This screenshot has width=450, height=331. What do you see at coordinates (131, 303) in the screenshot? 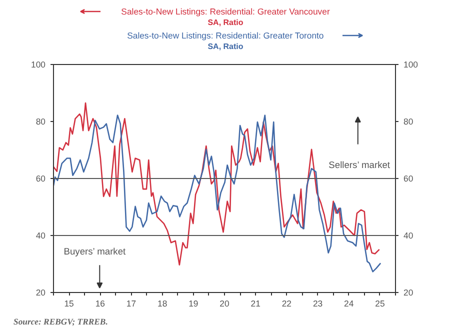
I see `x-tick-label: 17` at bounding box center [131, 303].